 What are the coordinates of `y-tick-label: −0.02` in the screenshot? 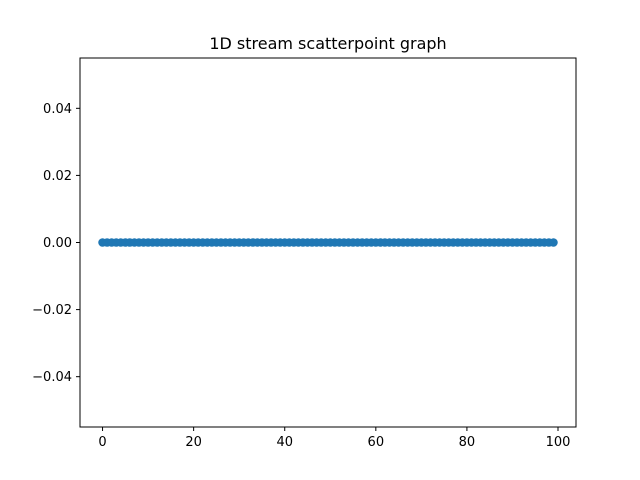 It's located at (52, 310).